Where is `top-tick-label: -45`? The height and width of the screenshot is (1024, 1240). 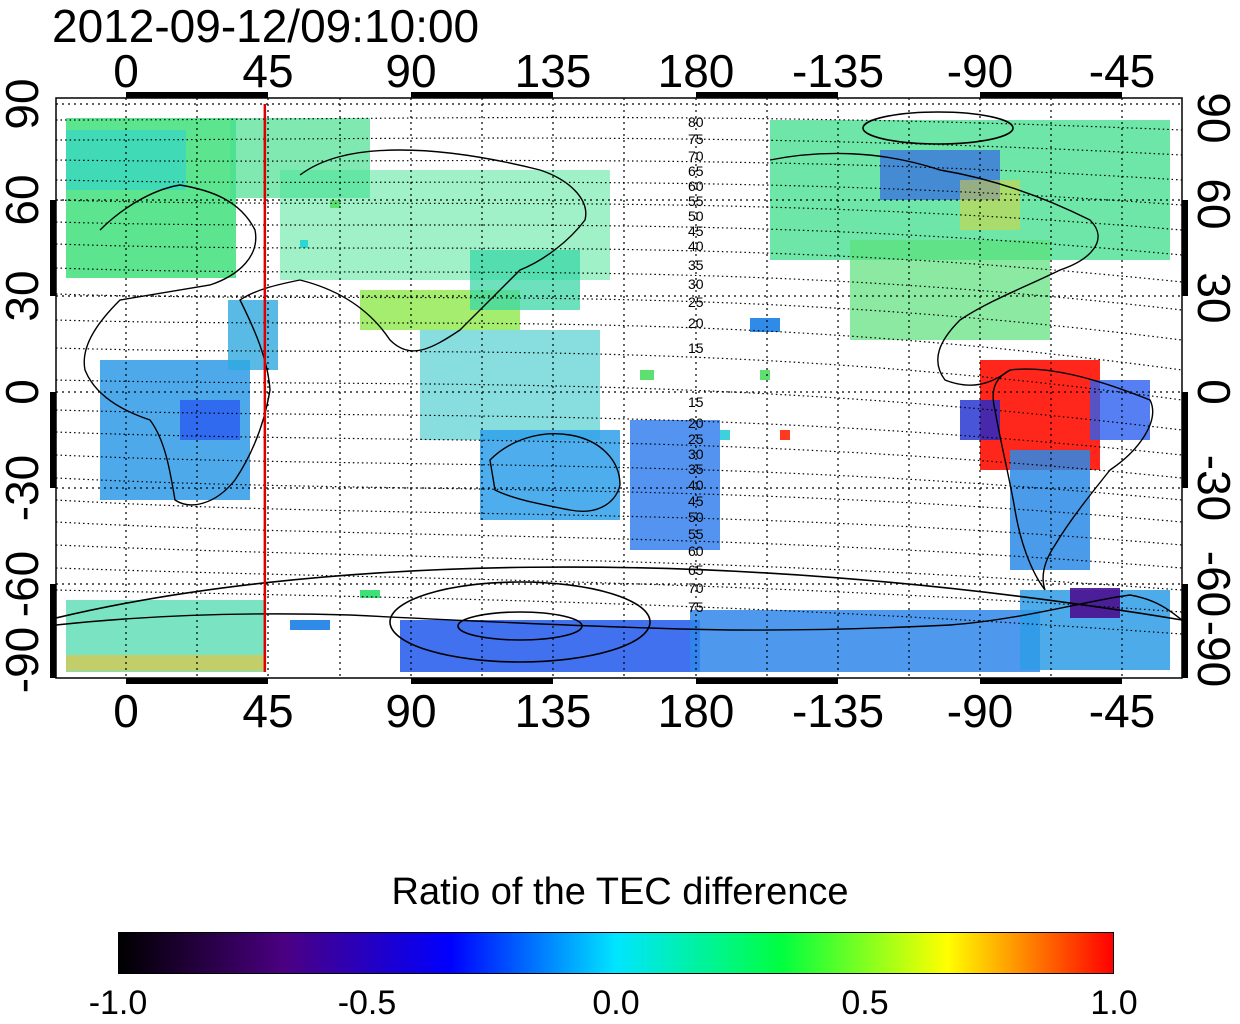
top-tick-label: -45 is located at coordinates (1122, 71).